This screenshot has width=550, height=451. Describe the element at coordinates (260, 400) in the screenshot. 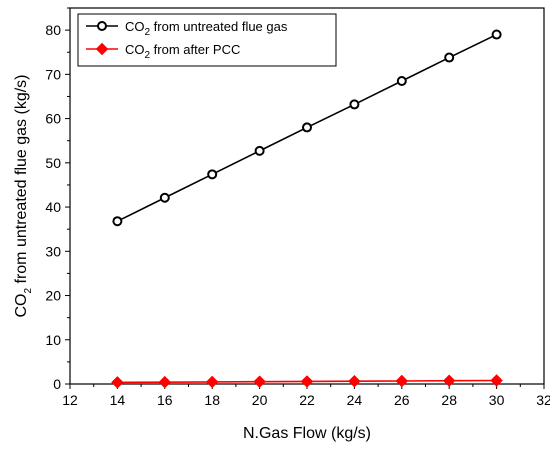

I see `x-tick-label: 20` at that location.